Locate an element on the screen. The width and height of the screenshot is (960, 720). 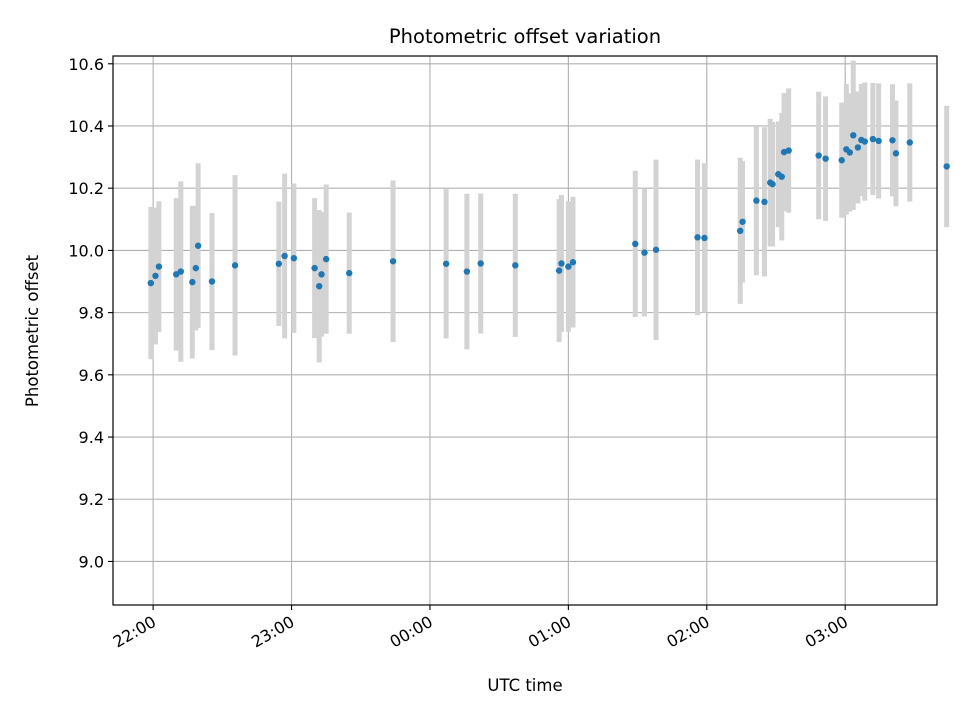
y-tick-label: 9.8 is located at coordinates (91, 313).